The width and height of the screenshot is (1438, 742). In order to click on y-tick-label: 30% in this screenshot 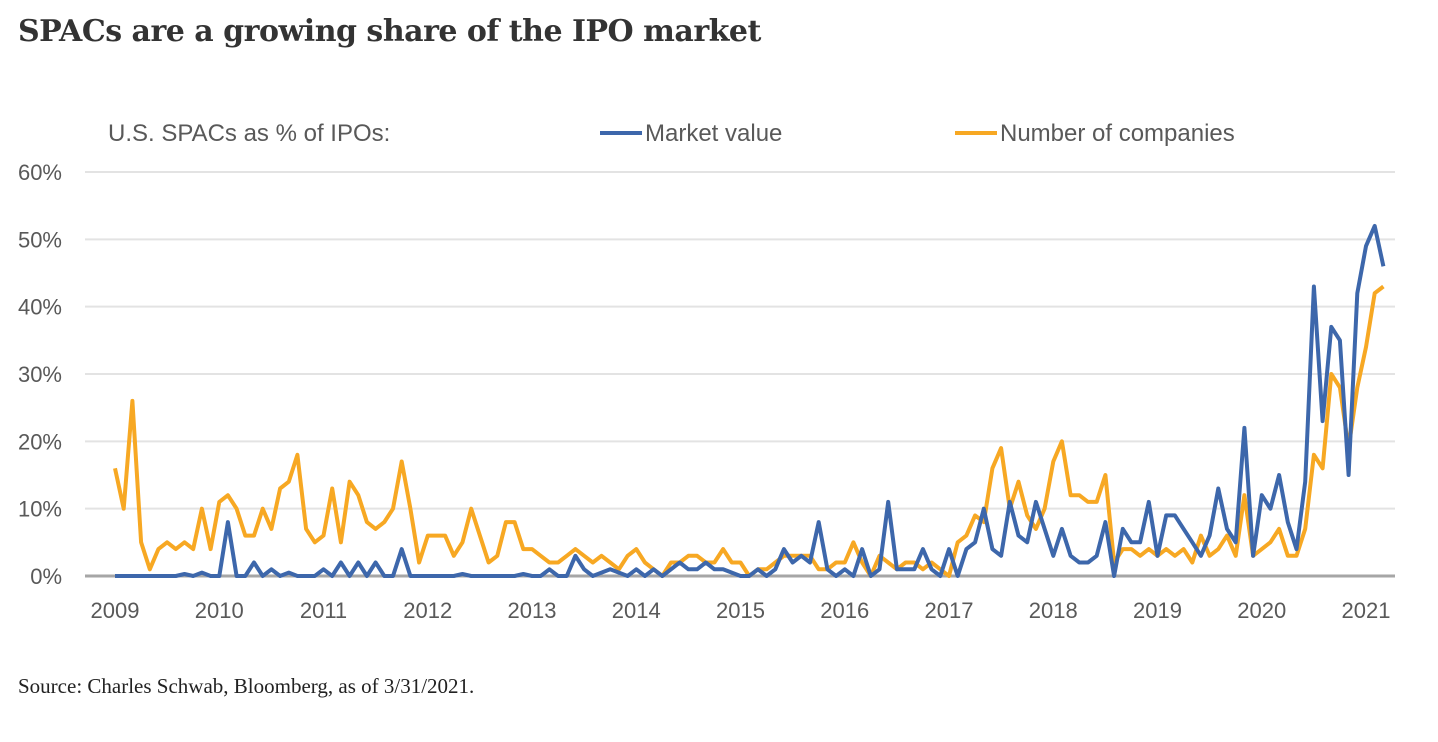, I will do `click(40, 374)`.